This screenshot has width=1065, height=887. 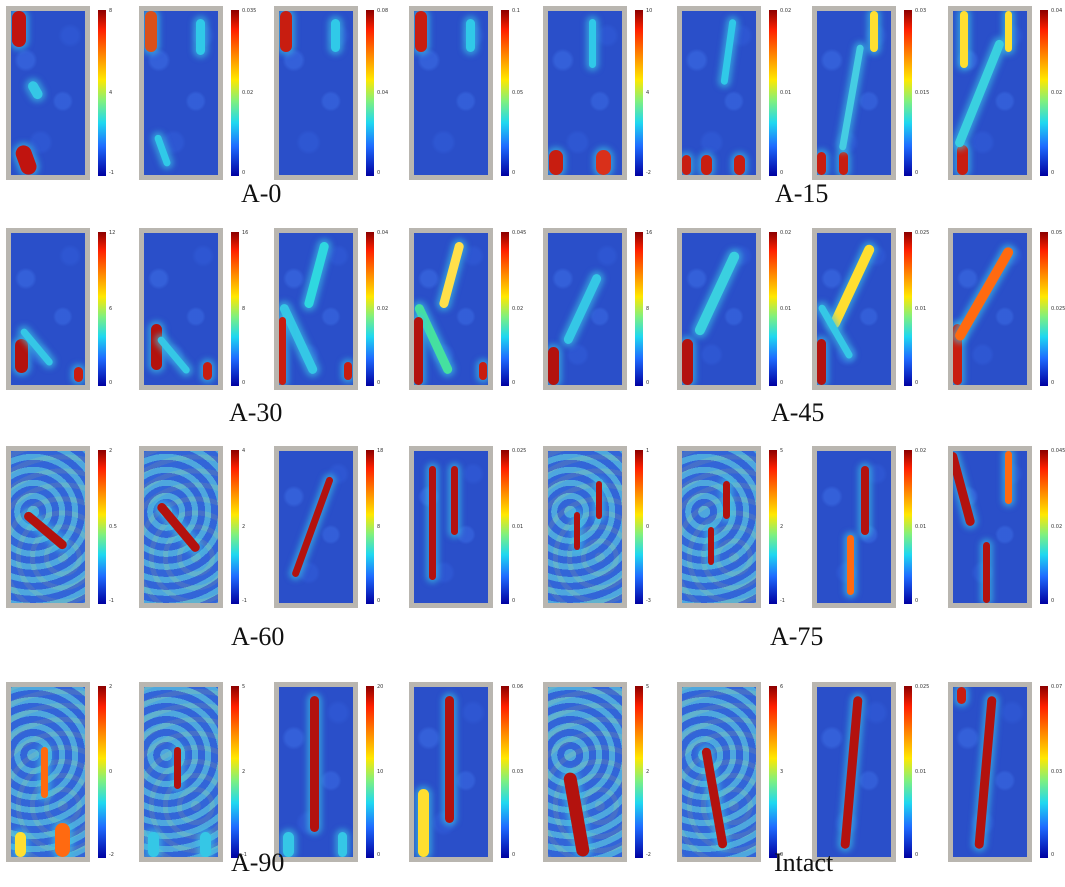 What do you see at coordinates (256, 412) in the screenshot?
I see `specimen-group-label: A-30` at bounding box center [256, 412].